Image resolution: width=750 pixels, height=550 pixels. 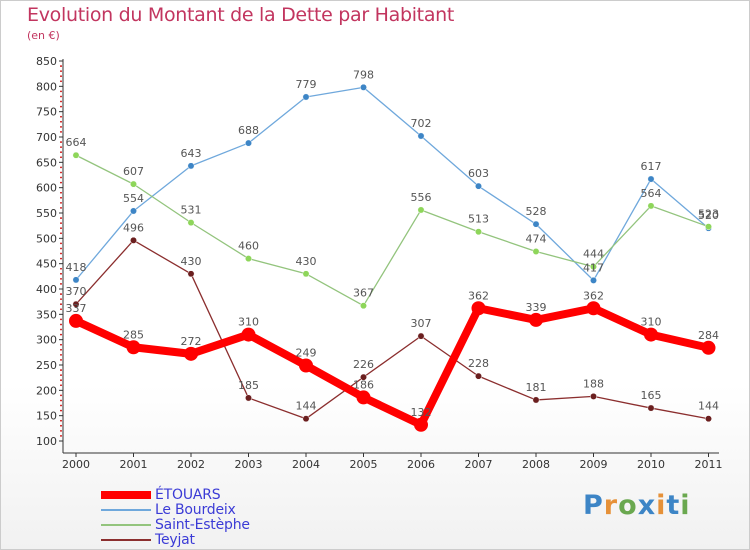 What do you see at coordinates (536, 239) in the screenshot?
I see `data-label: 474` at bounding box center [536, 239].